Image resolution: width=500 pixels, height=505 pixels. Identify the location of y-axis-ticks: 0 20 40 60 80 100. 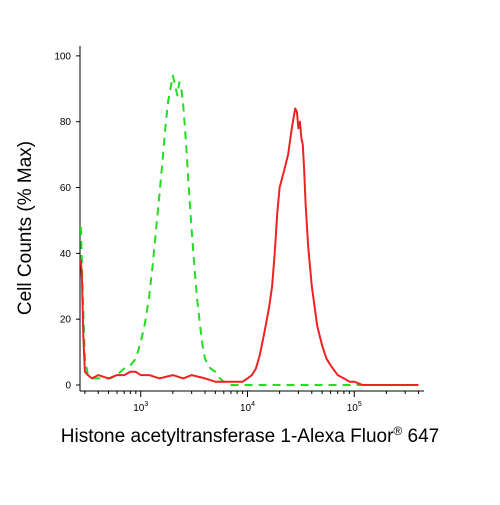
(67, 221).